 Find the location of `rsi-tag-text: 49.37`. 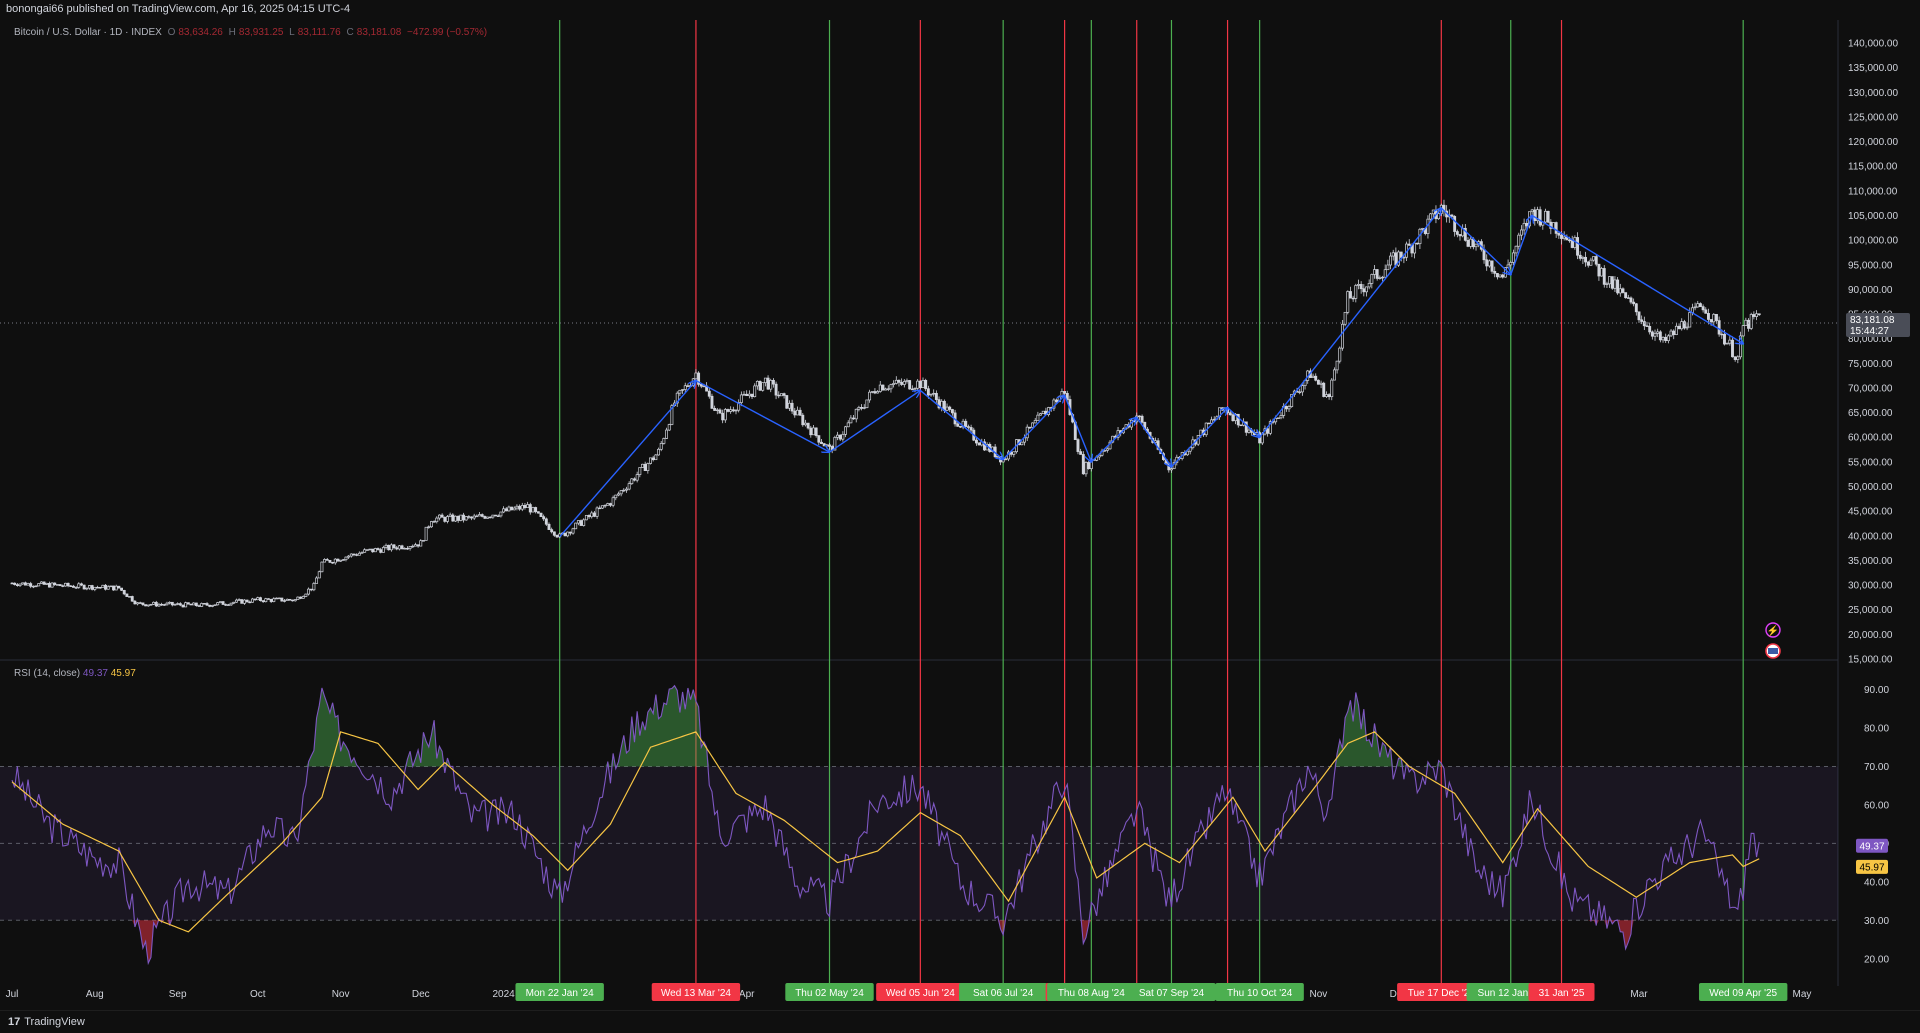

rsi-tag-text: 49.37 is located at coordinates (1871, 846).